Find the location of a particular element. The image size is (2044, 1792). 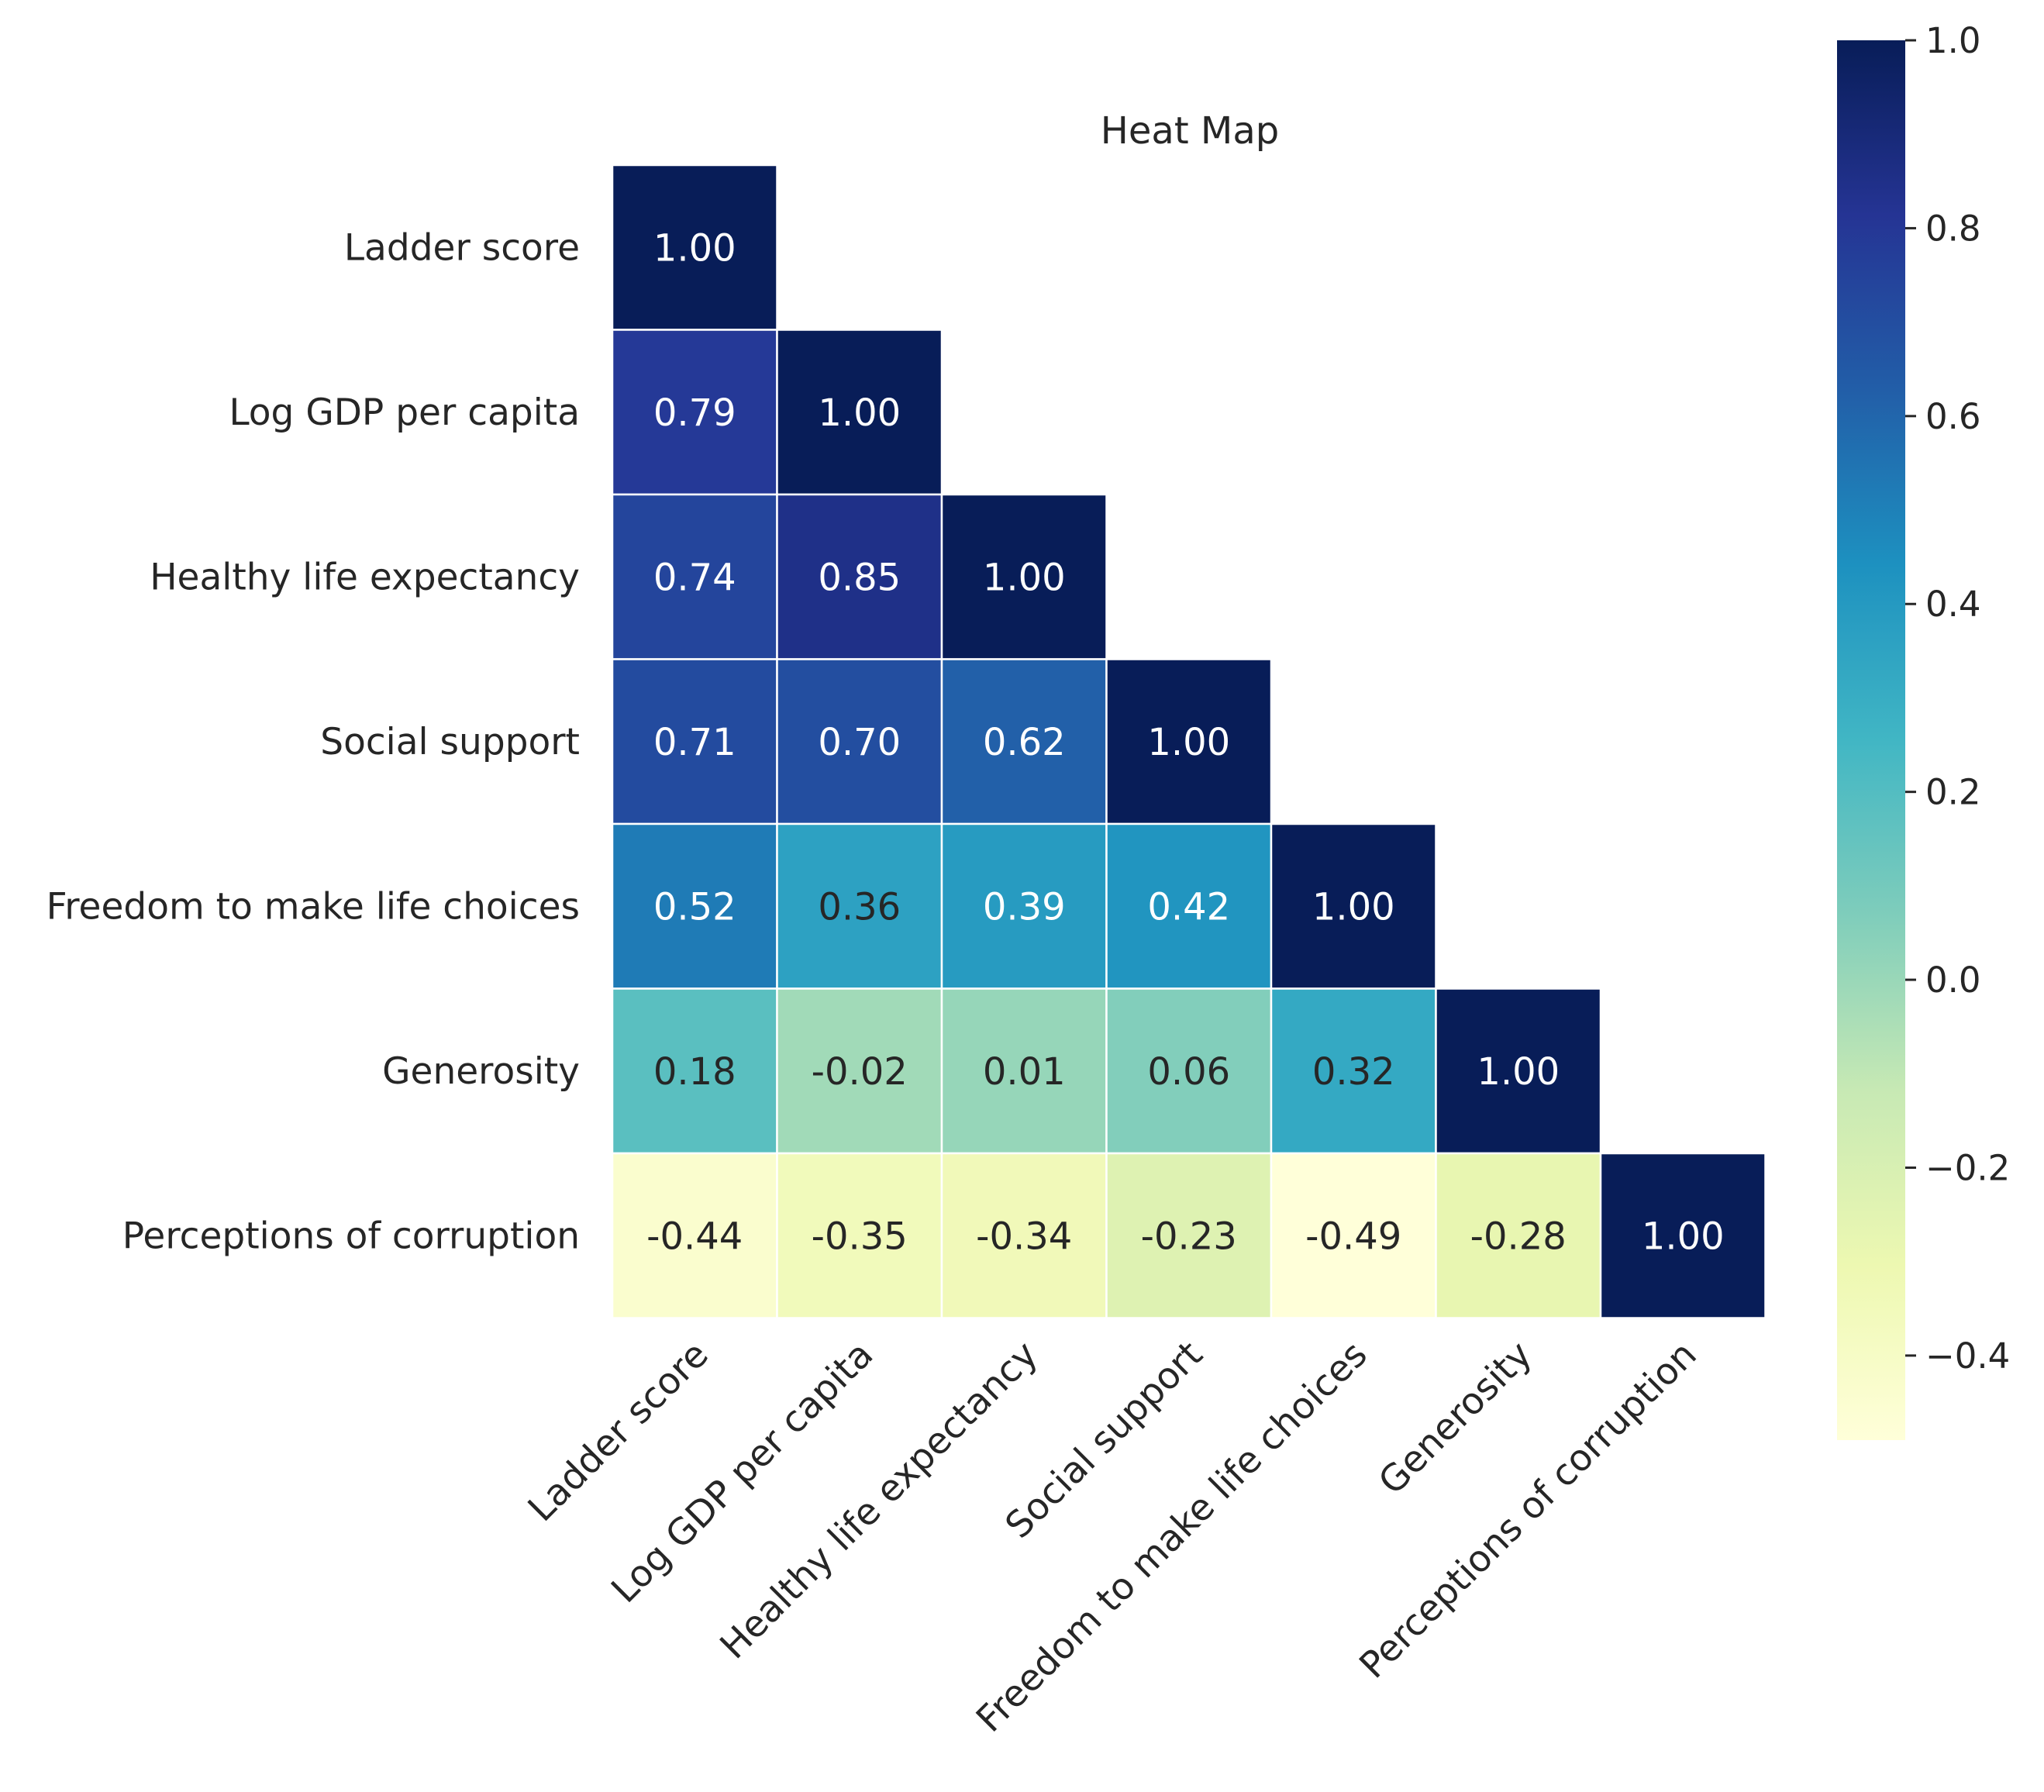

y-tick-label-perceptions-of-corruption: Perceptions of corruption is located at coordinates (351, 1236).